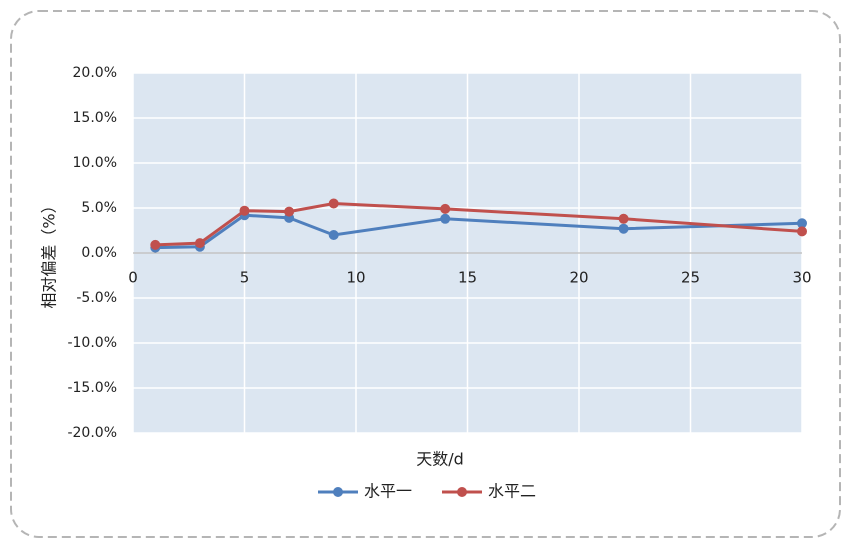  I want to click on y-tick-label: -5.0%, so click(96, 298).